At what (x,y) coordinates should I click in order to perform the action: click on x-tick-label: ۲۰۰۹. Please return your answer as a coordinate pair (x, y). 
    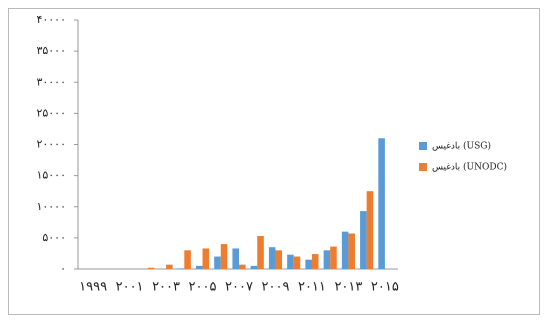
    Looking at the image, I should click on (276, 287).